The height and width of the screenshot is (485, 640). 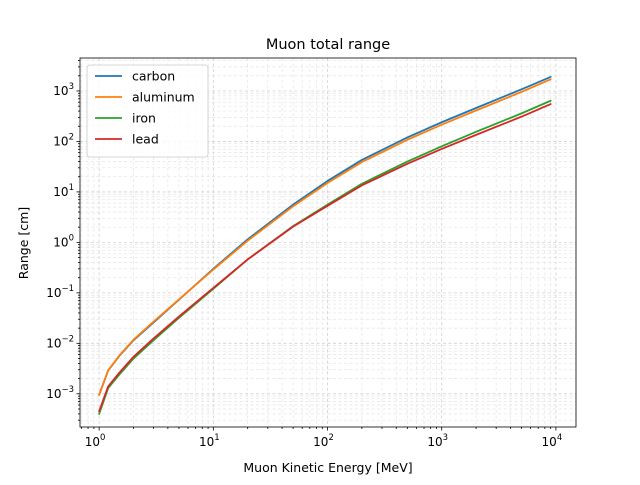 I want to click on y-tick-label-exponent: −1, so click(x=67, y=289).